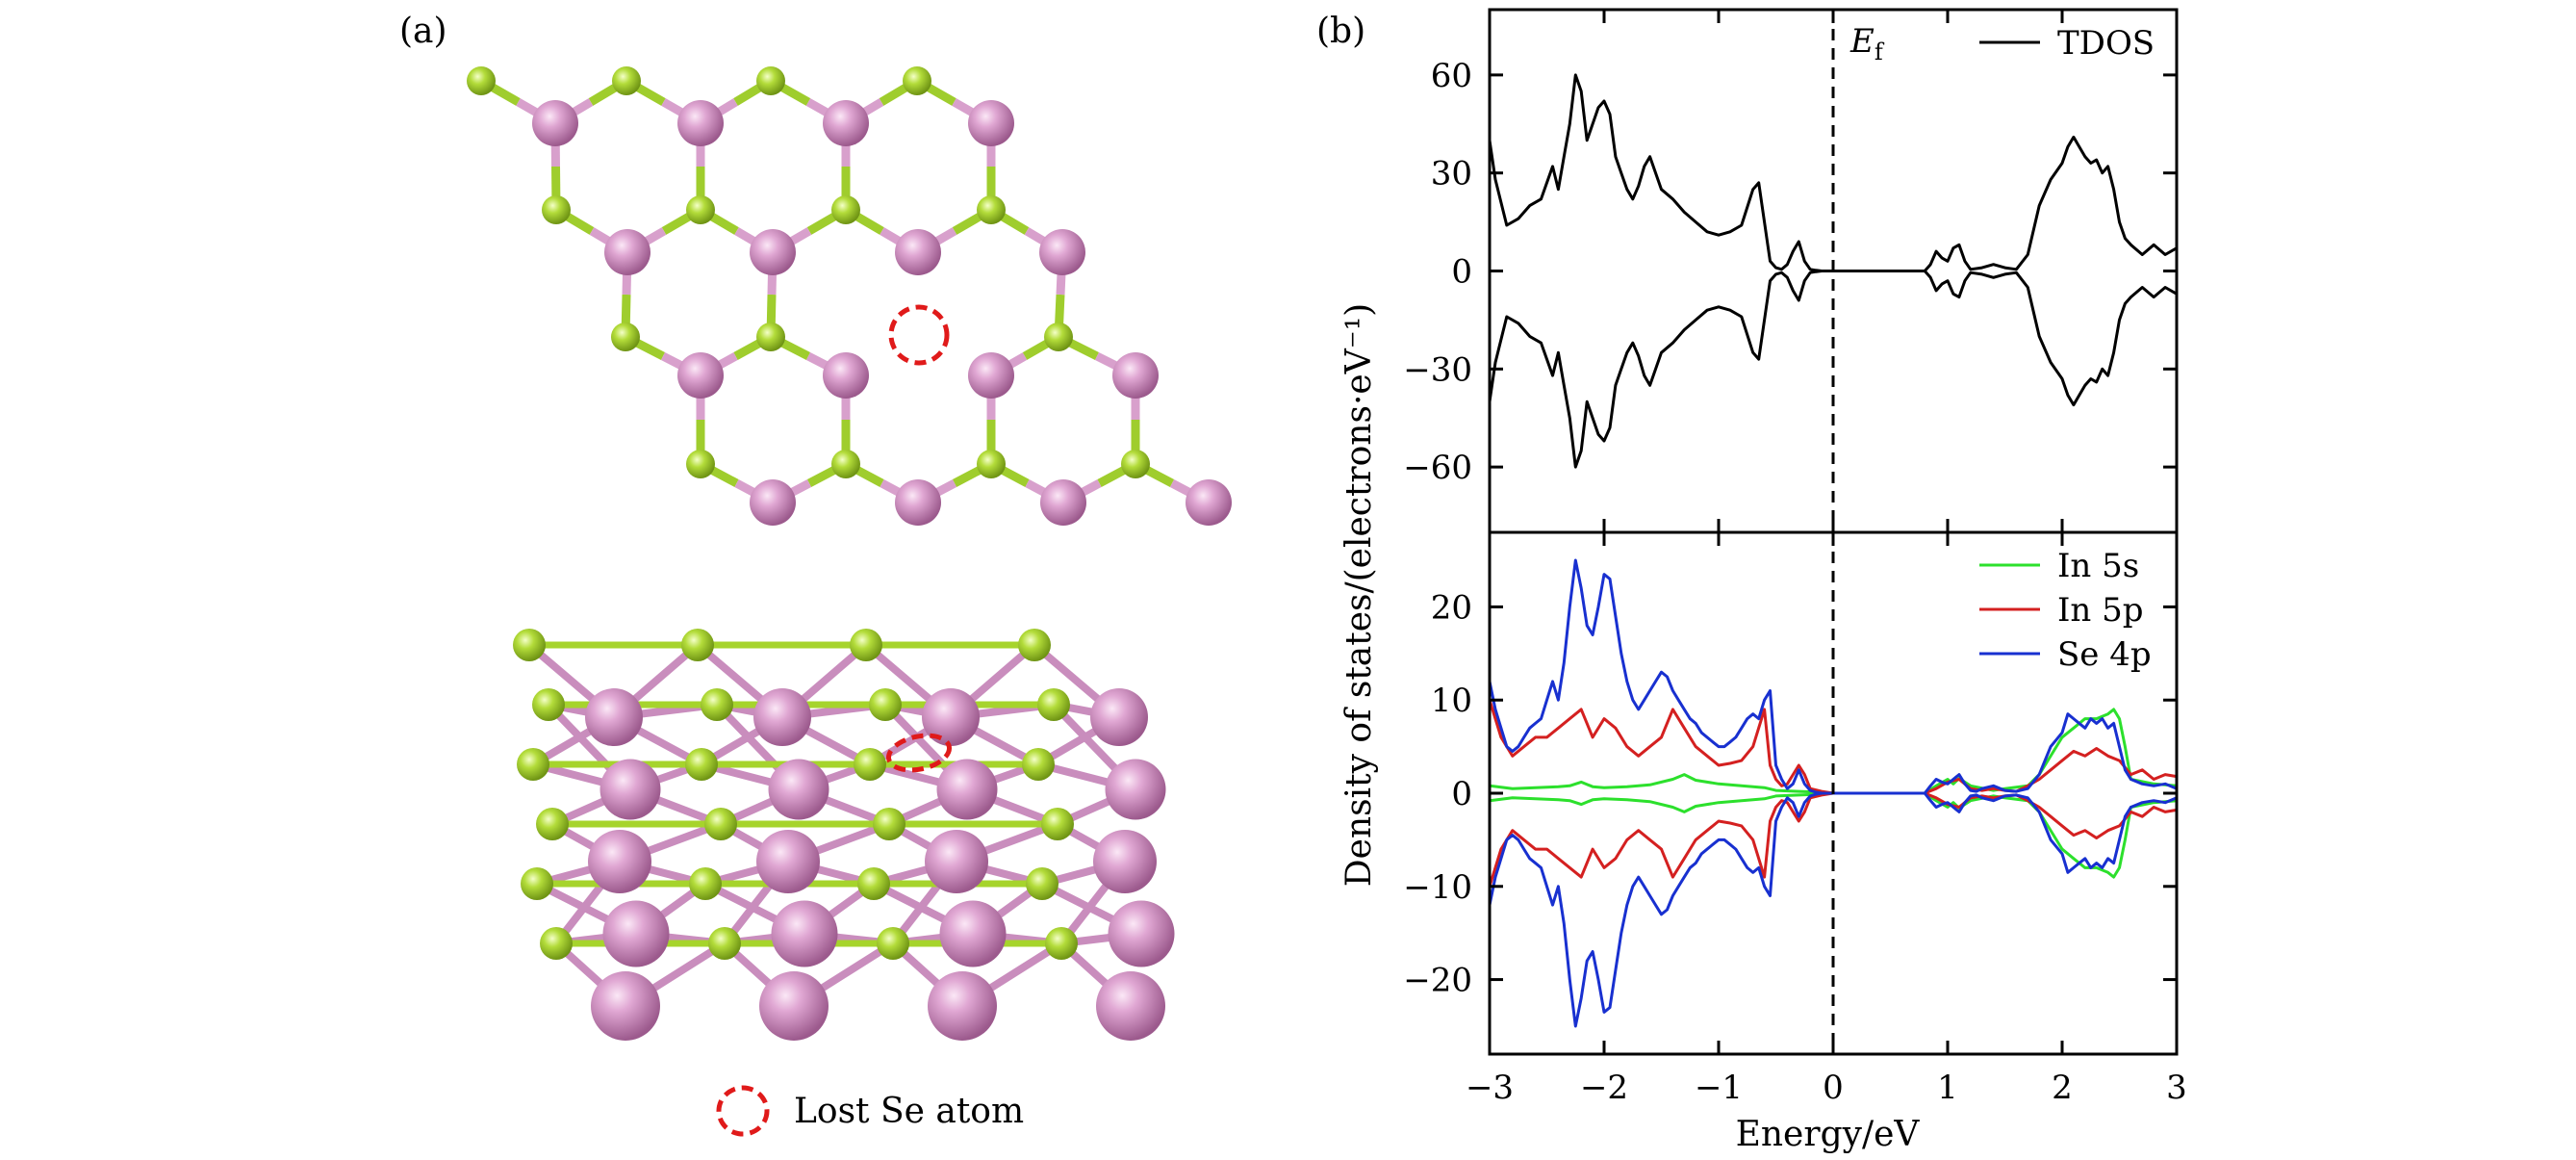  What do you see at coordinates (2176, 1088) in the screenshot?
I see `x-tick-label: 3` at bounding box center [2176, 1088].